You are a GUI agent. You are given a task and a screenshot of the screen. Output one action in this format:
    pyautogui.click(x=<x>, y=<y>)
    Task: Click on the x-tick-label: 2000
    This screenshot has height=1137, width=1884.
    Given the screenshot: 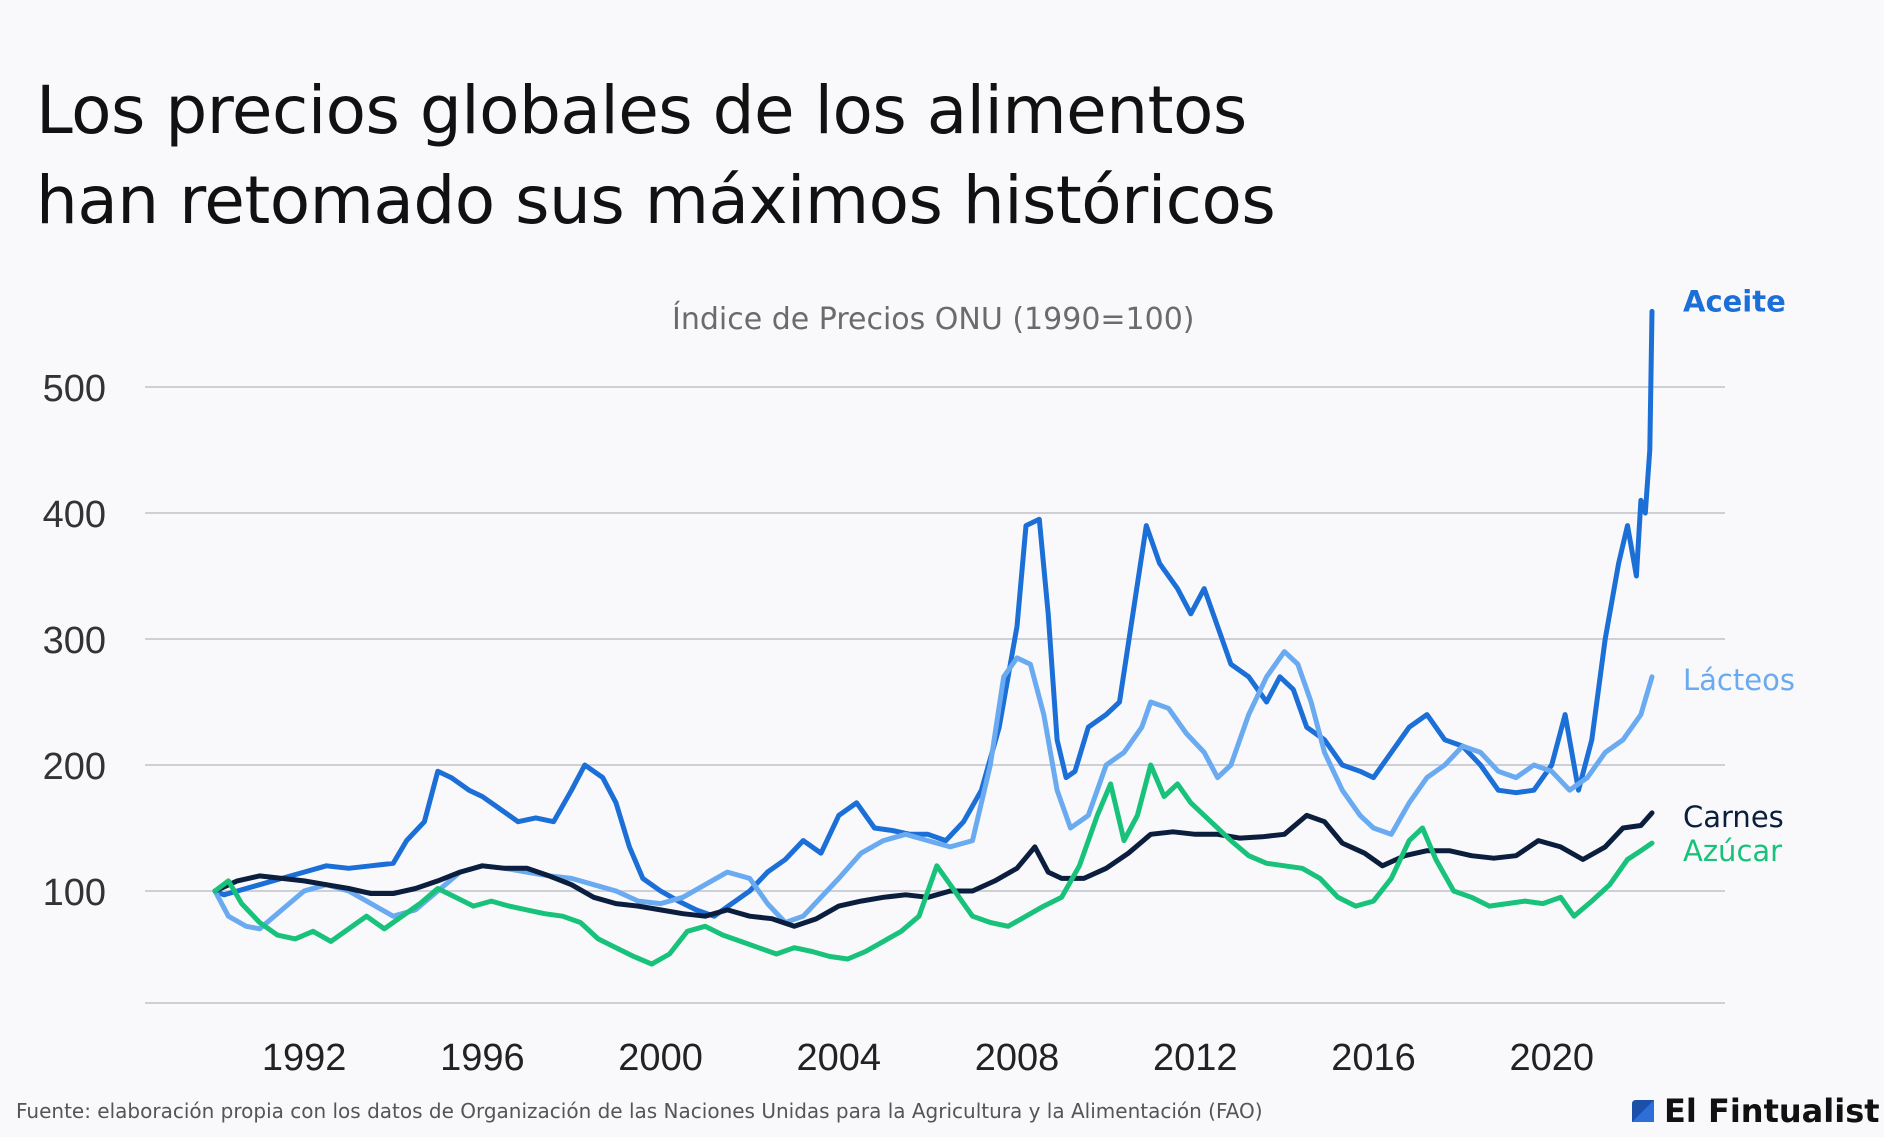 What is the action you would take?
    pyautogui.click(x=660, y=1058)
    